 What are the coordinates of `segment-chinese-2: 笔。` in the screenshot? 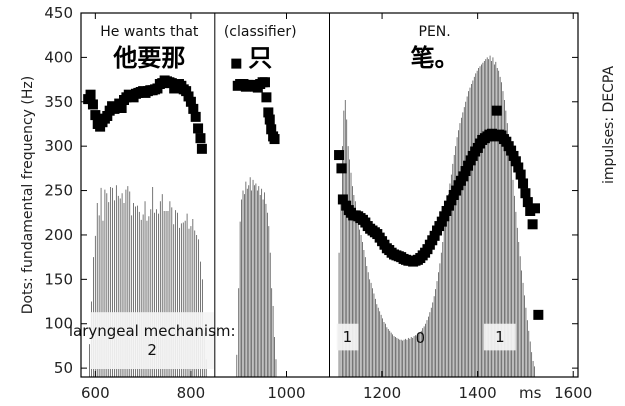 It's located at (435, 58).